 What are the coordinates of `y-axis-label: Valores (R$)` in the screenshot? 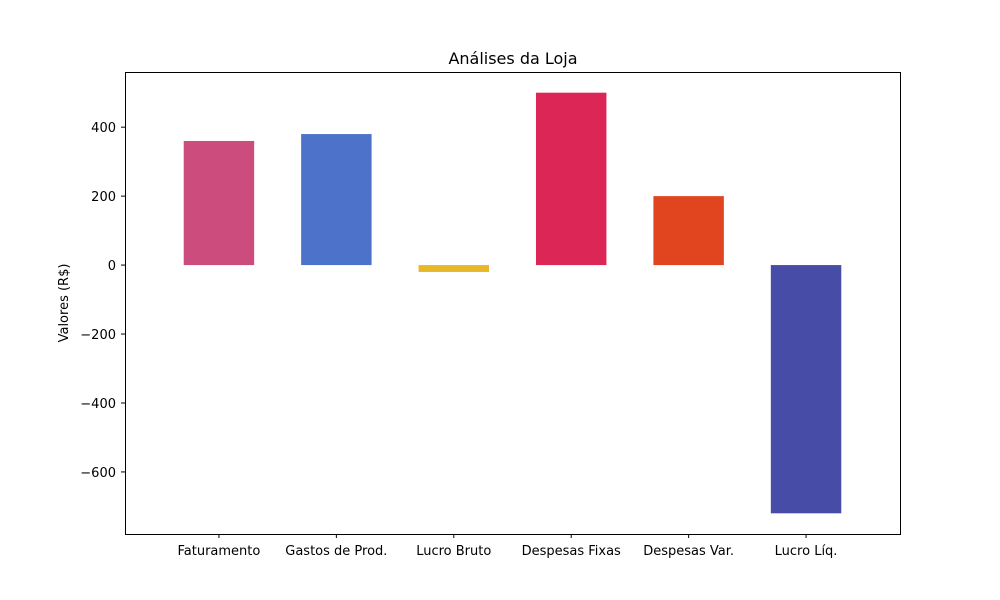 It's located at (64, 303).